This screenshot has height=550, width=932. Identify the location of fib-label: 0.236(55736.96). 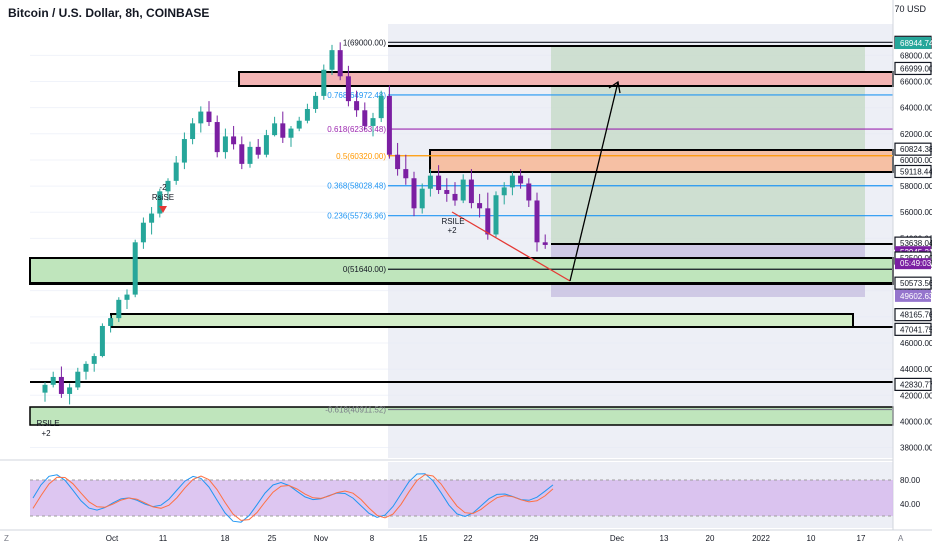
(356, 216).